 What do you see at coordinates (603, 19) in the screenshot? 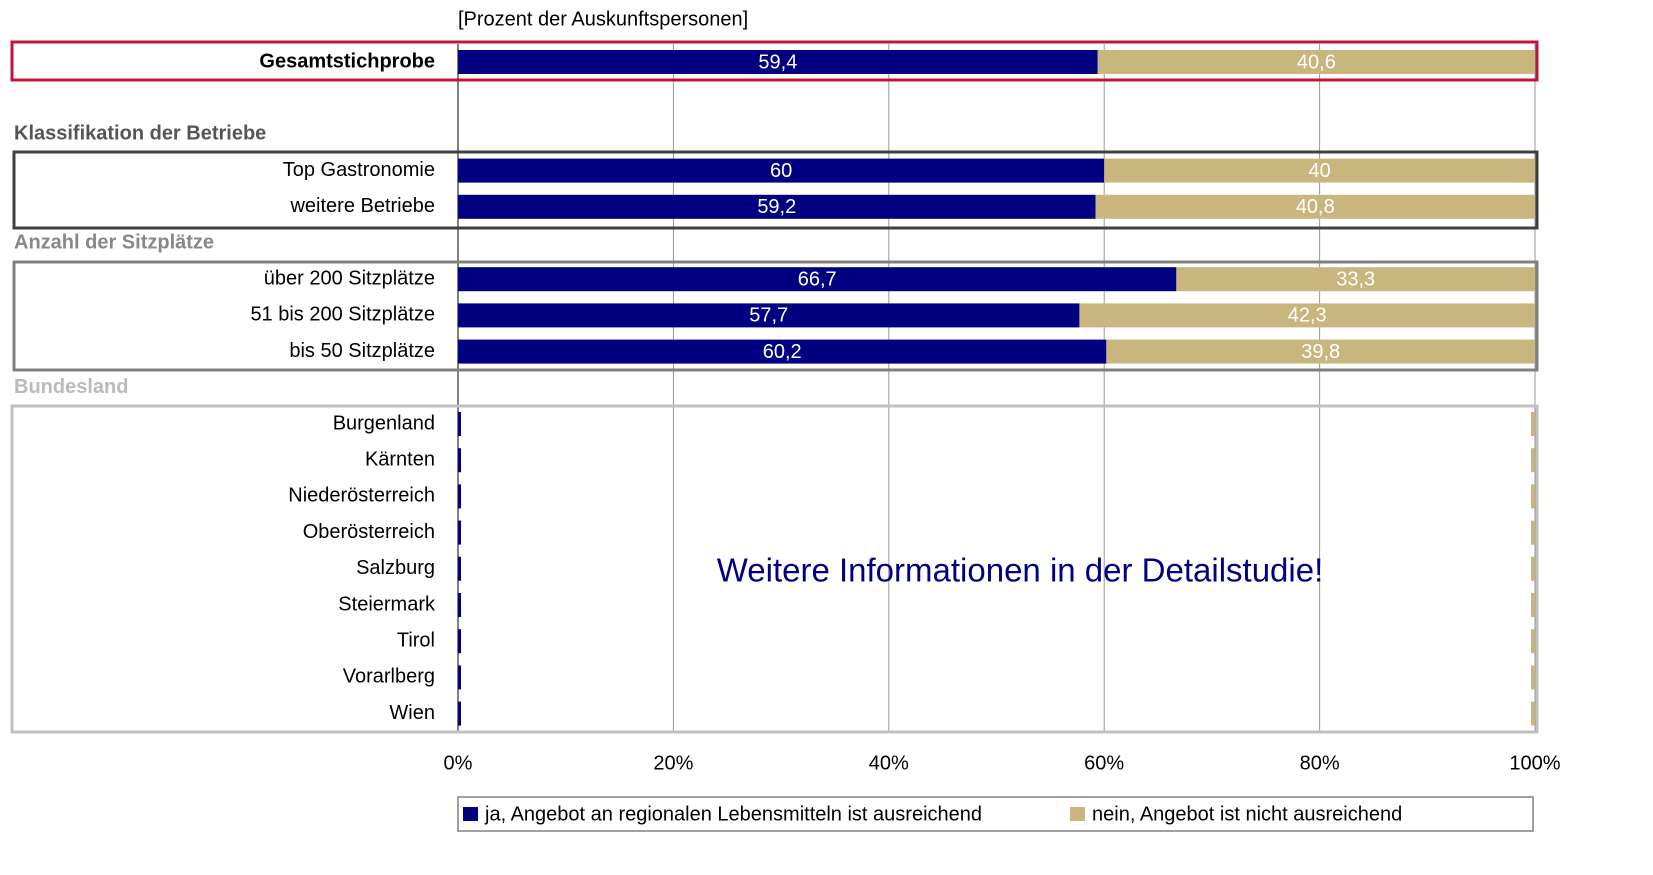
I see `axis-title: [Prozent der Auskunftspersonen]` at bounding box center [603, 19].